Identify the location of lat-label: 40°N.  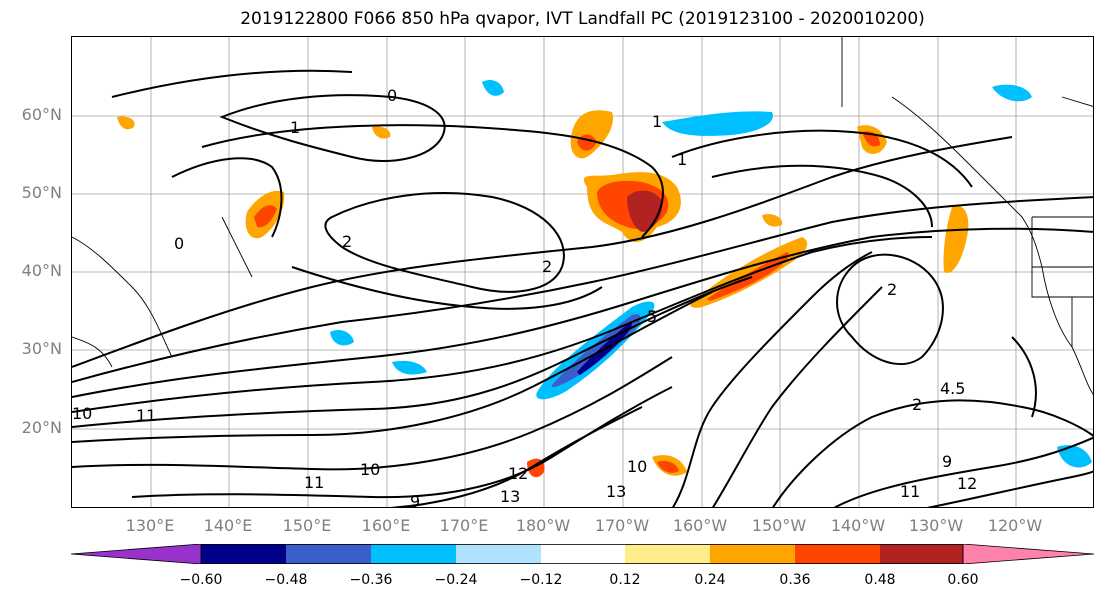
(41, 270).